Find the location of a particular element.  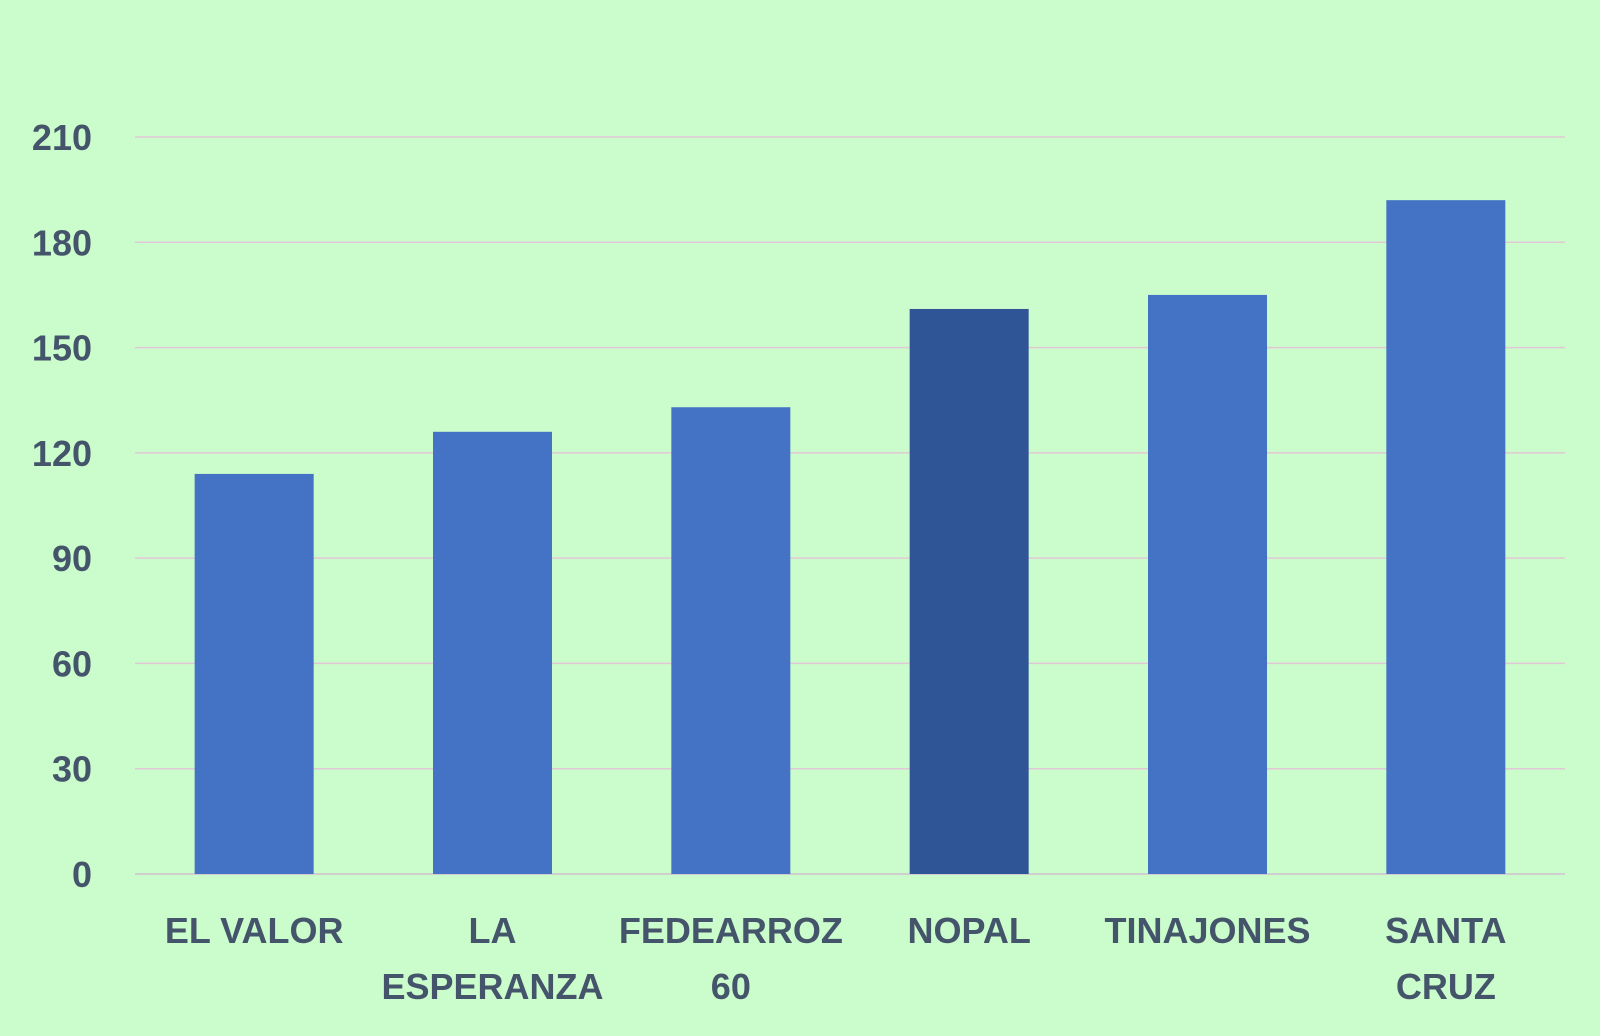

y-tick-label: 30 is located at coordinates (72, 769).